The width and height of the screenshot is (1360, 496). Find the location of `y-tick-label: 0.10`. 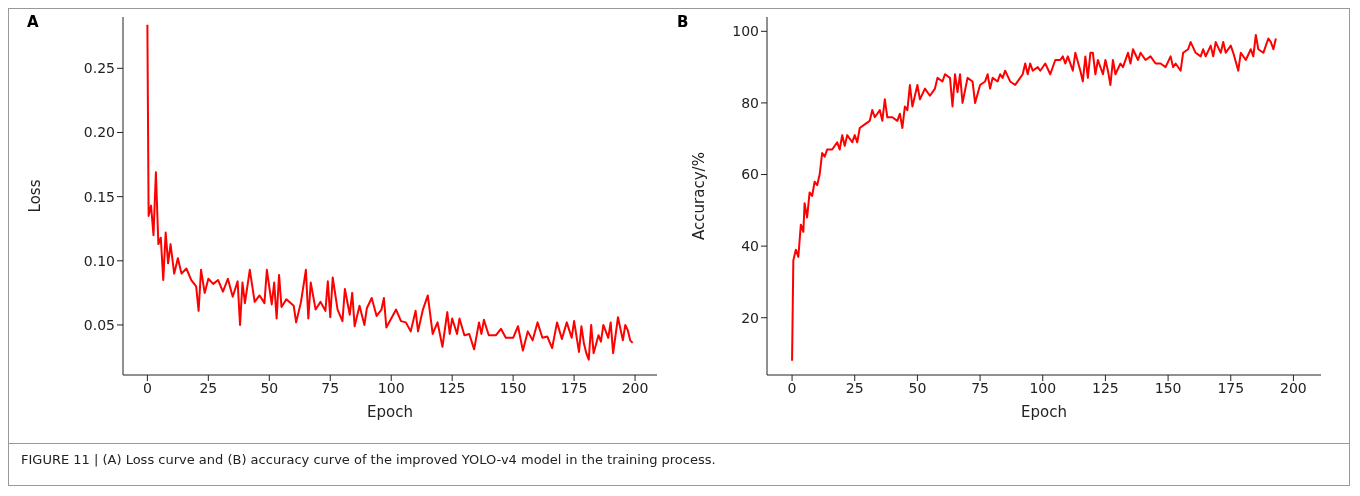

y-tick-label: 0.10 is located at coordinates (99, 260).